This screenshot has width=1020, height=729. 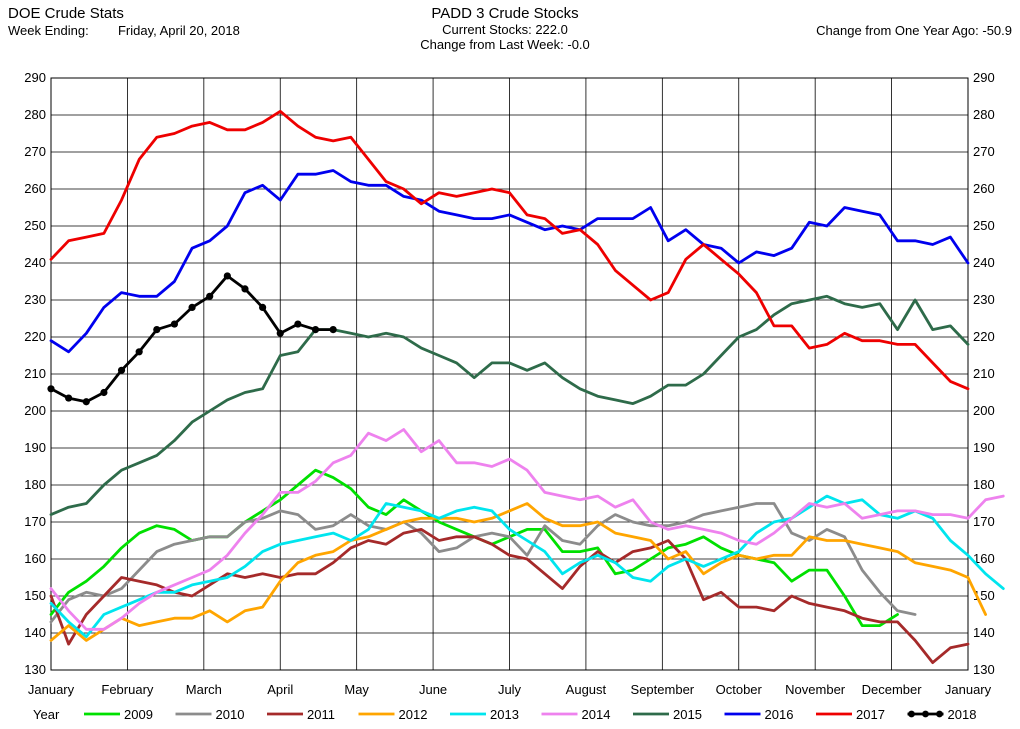 What do you see at coordinates (35, 299) in the screenshot?
I see `y-tick-label-left: 230` at bounding box center [35, 299].